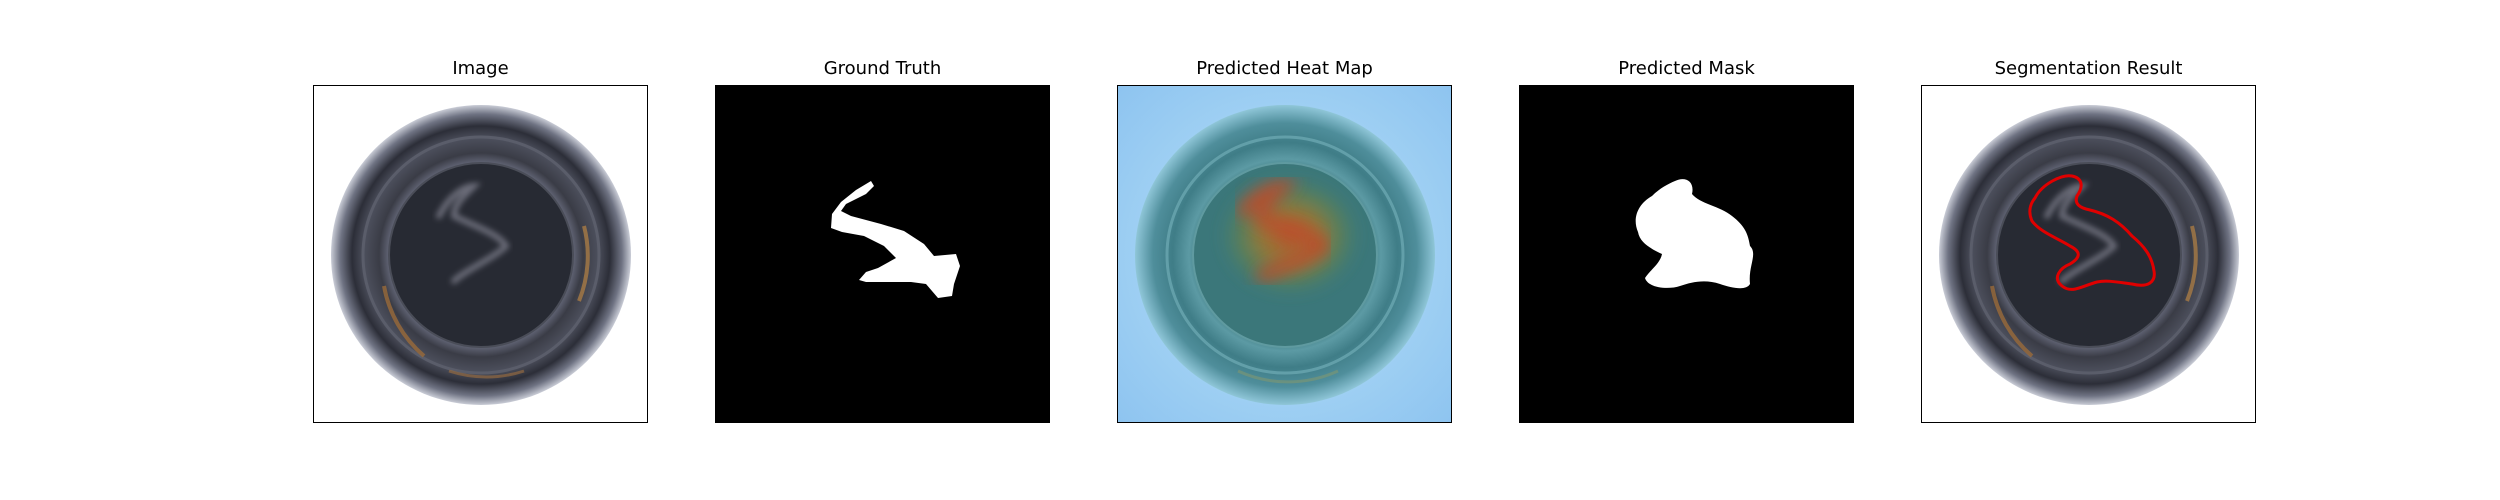 The width and height of the screenshot is (2500, 500). I want to click on ground-truth-panel, so click(882, 254).